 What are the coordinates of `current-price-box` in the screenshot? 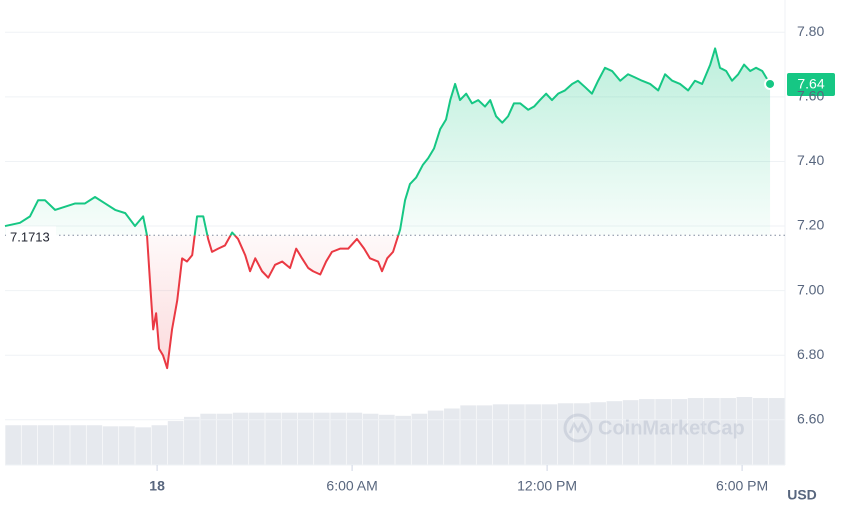 It's located at (811, 84).